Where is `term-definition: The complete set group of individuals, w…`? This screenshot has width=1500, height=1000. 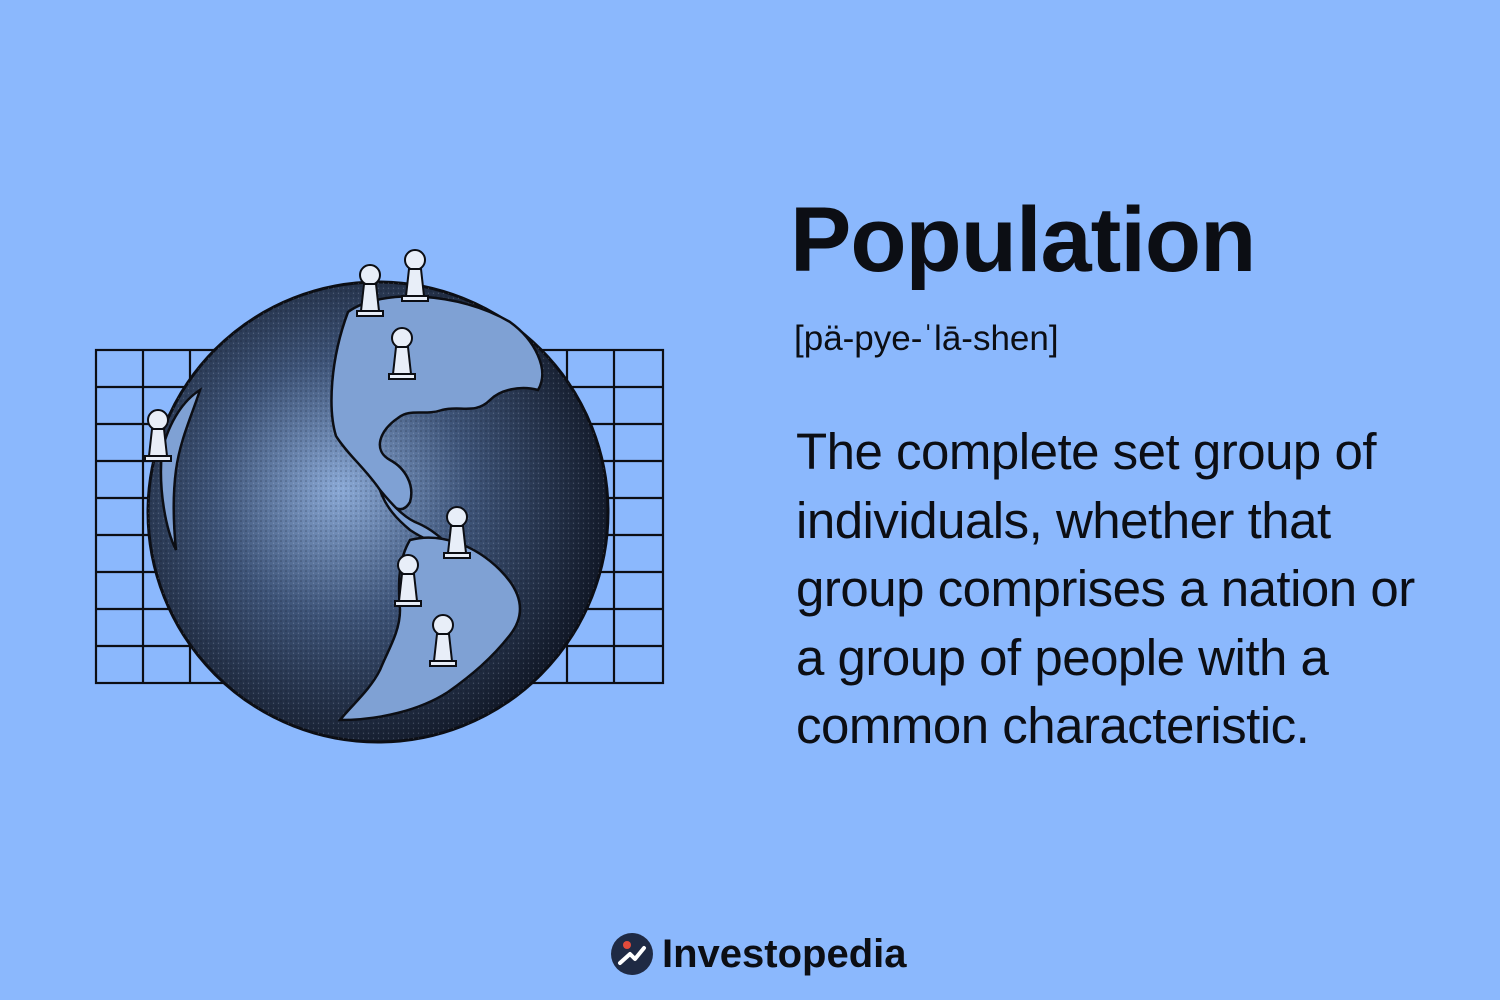
term-definition: The complete set group of individuals, w… is located at coordinates (1105, 588).